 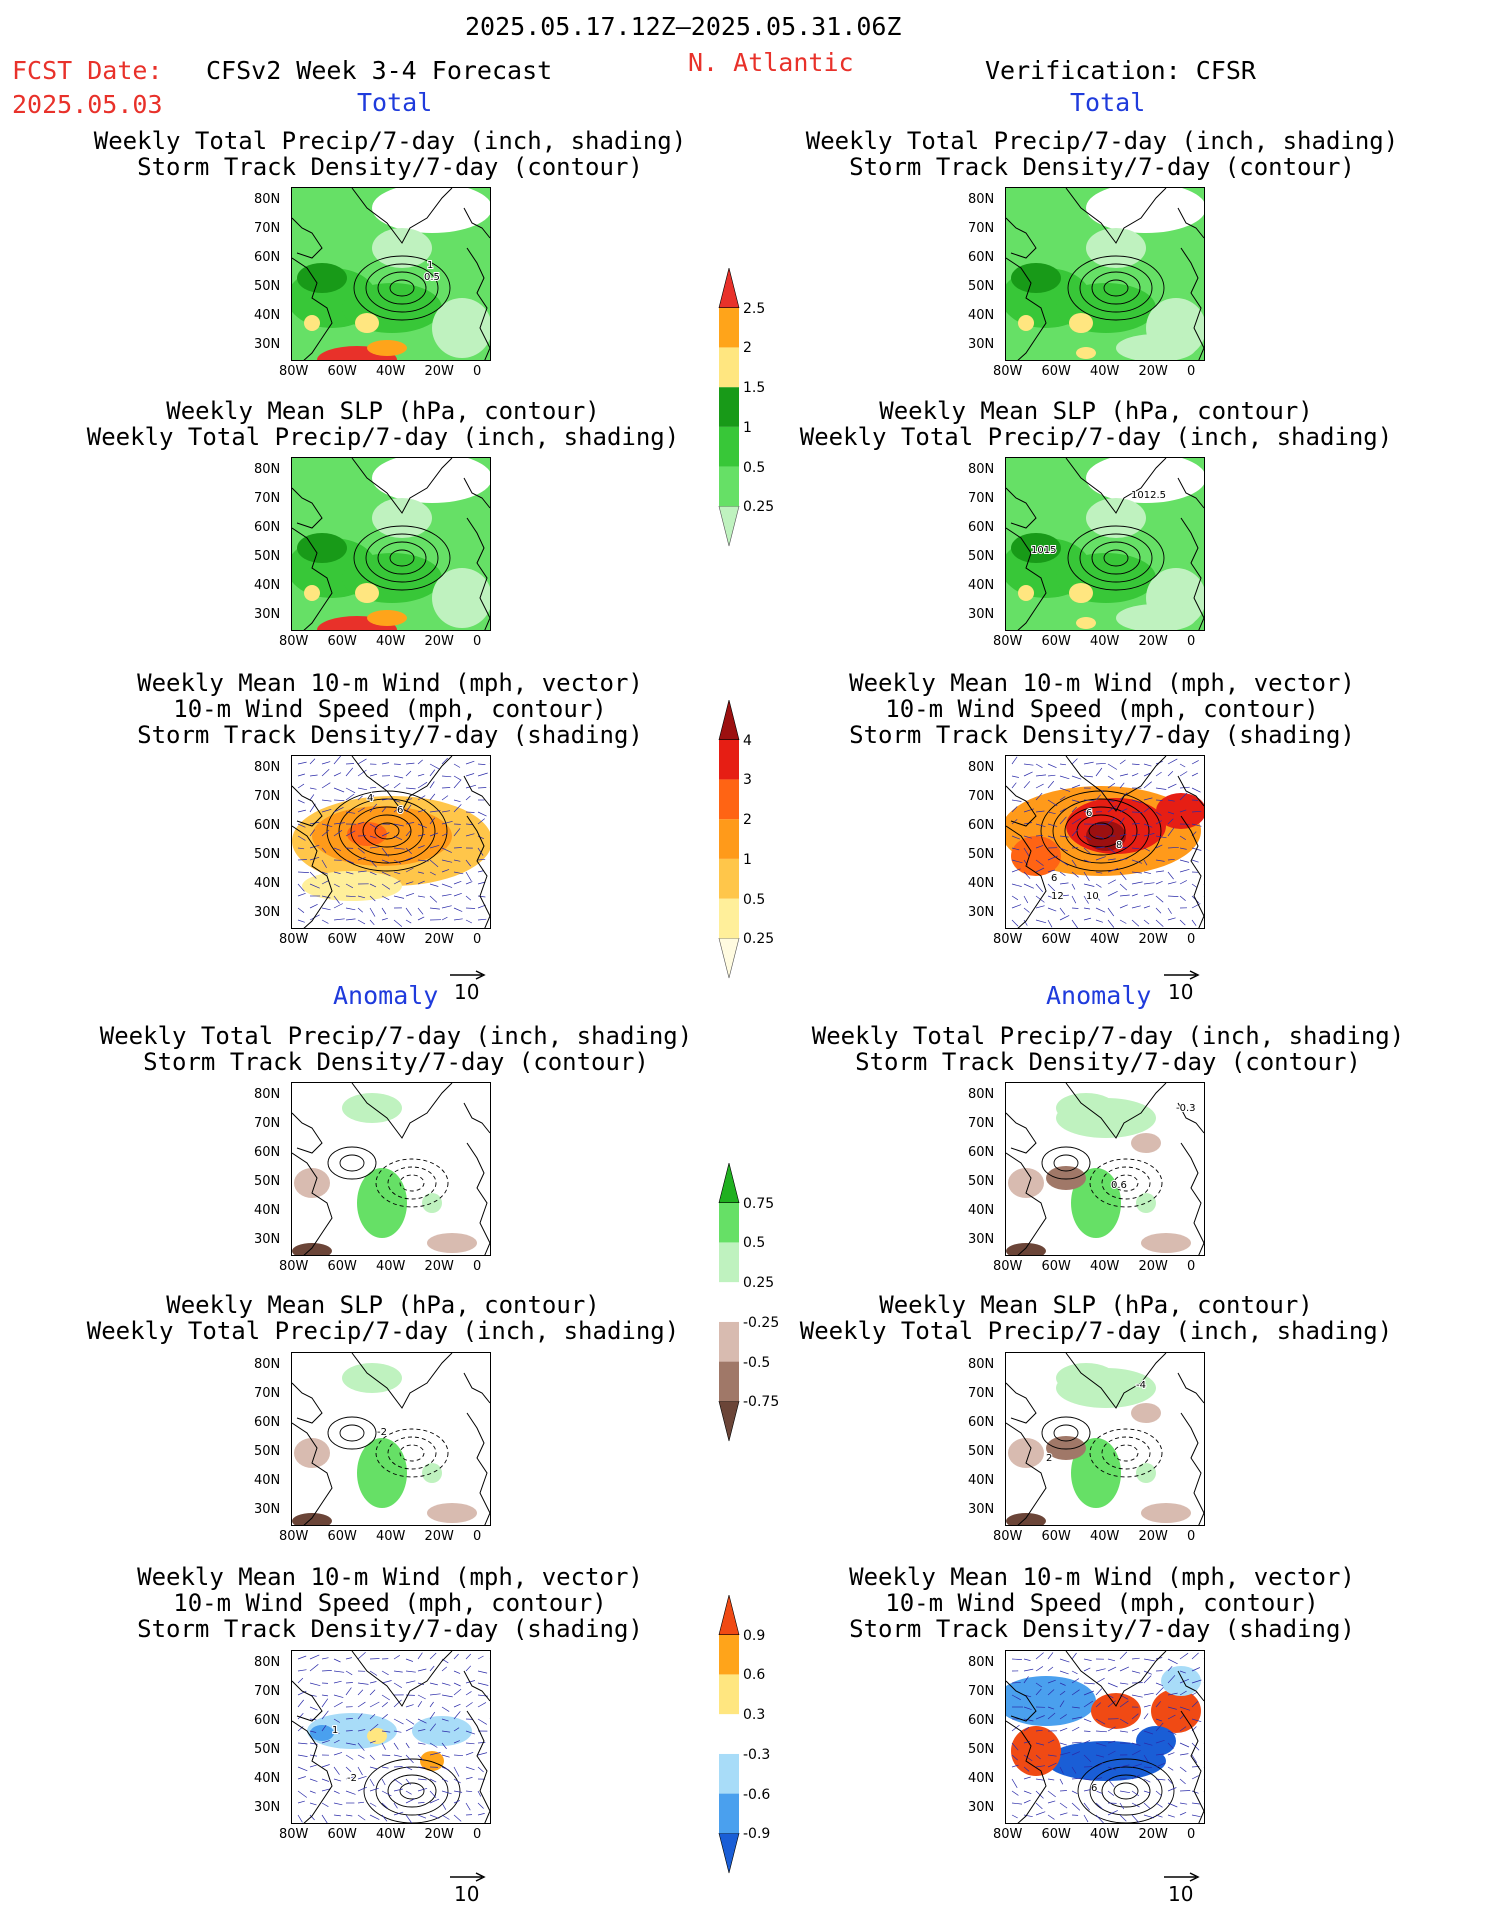 I want to click on colorbar-2-label: 0.25, so click(x=759, y=1283).